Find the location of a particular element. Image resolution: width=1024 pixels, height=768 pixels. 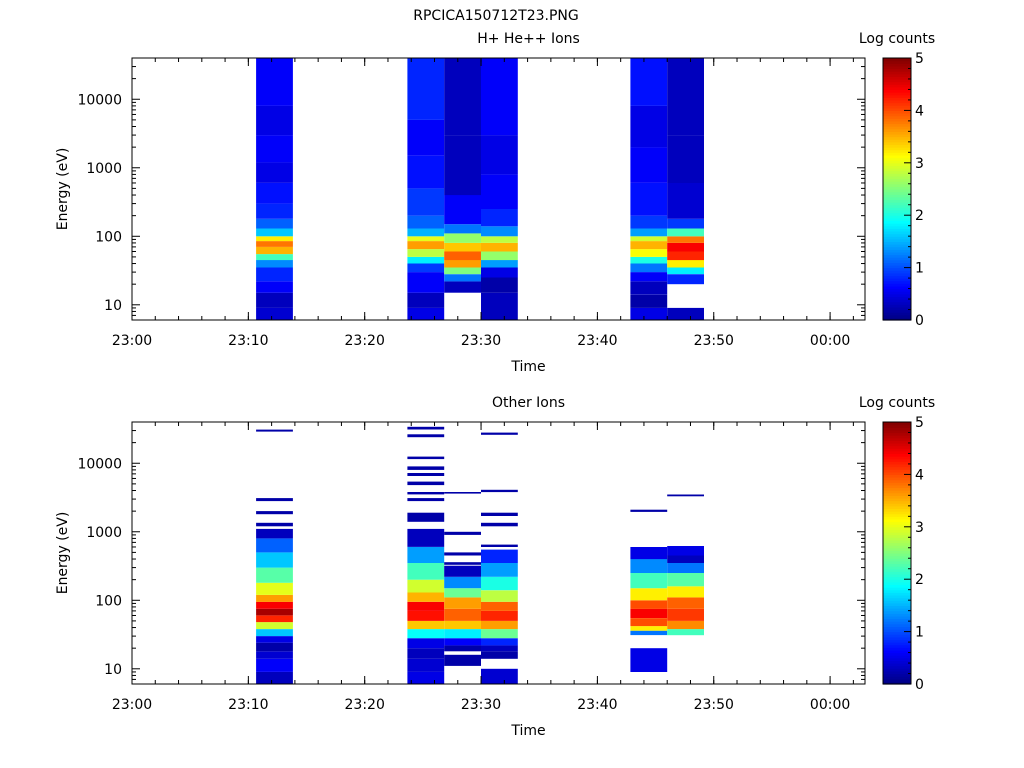

x-tick-label: 23:10 is located at coordinates (248, 341).